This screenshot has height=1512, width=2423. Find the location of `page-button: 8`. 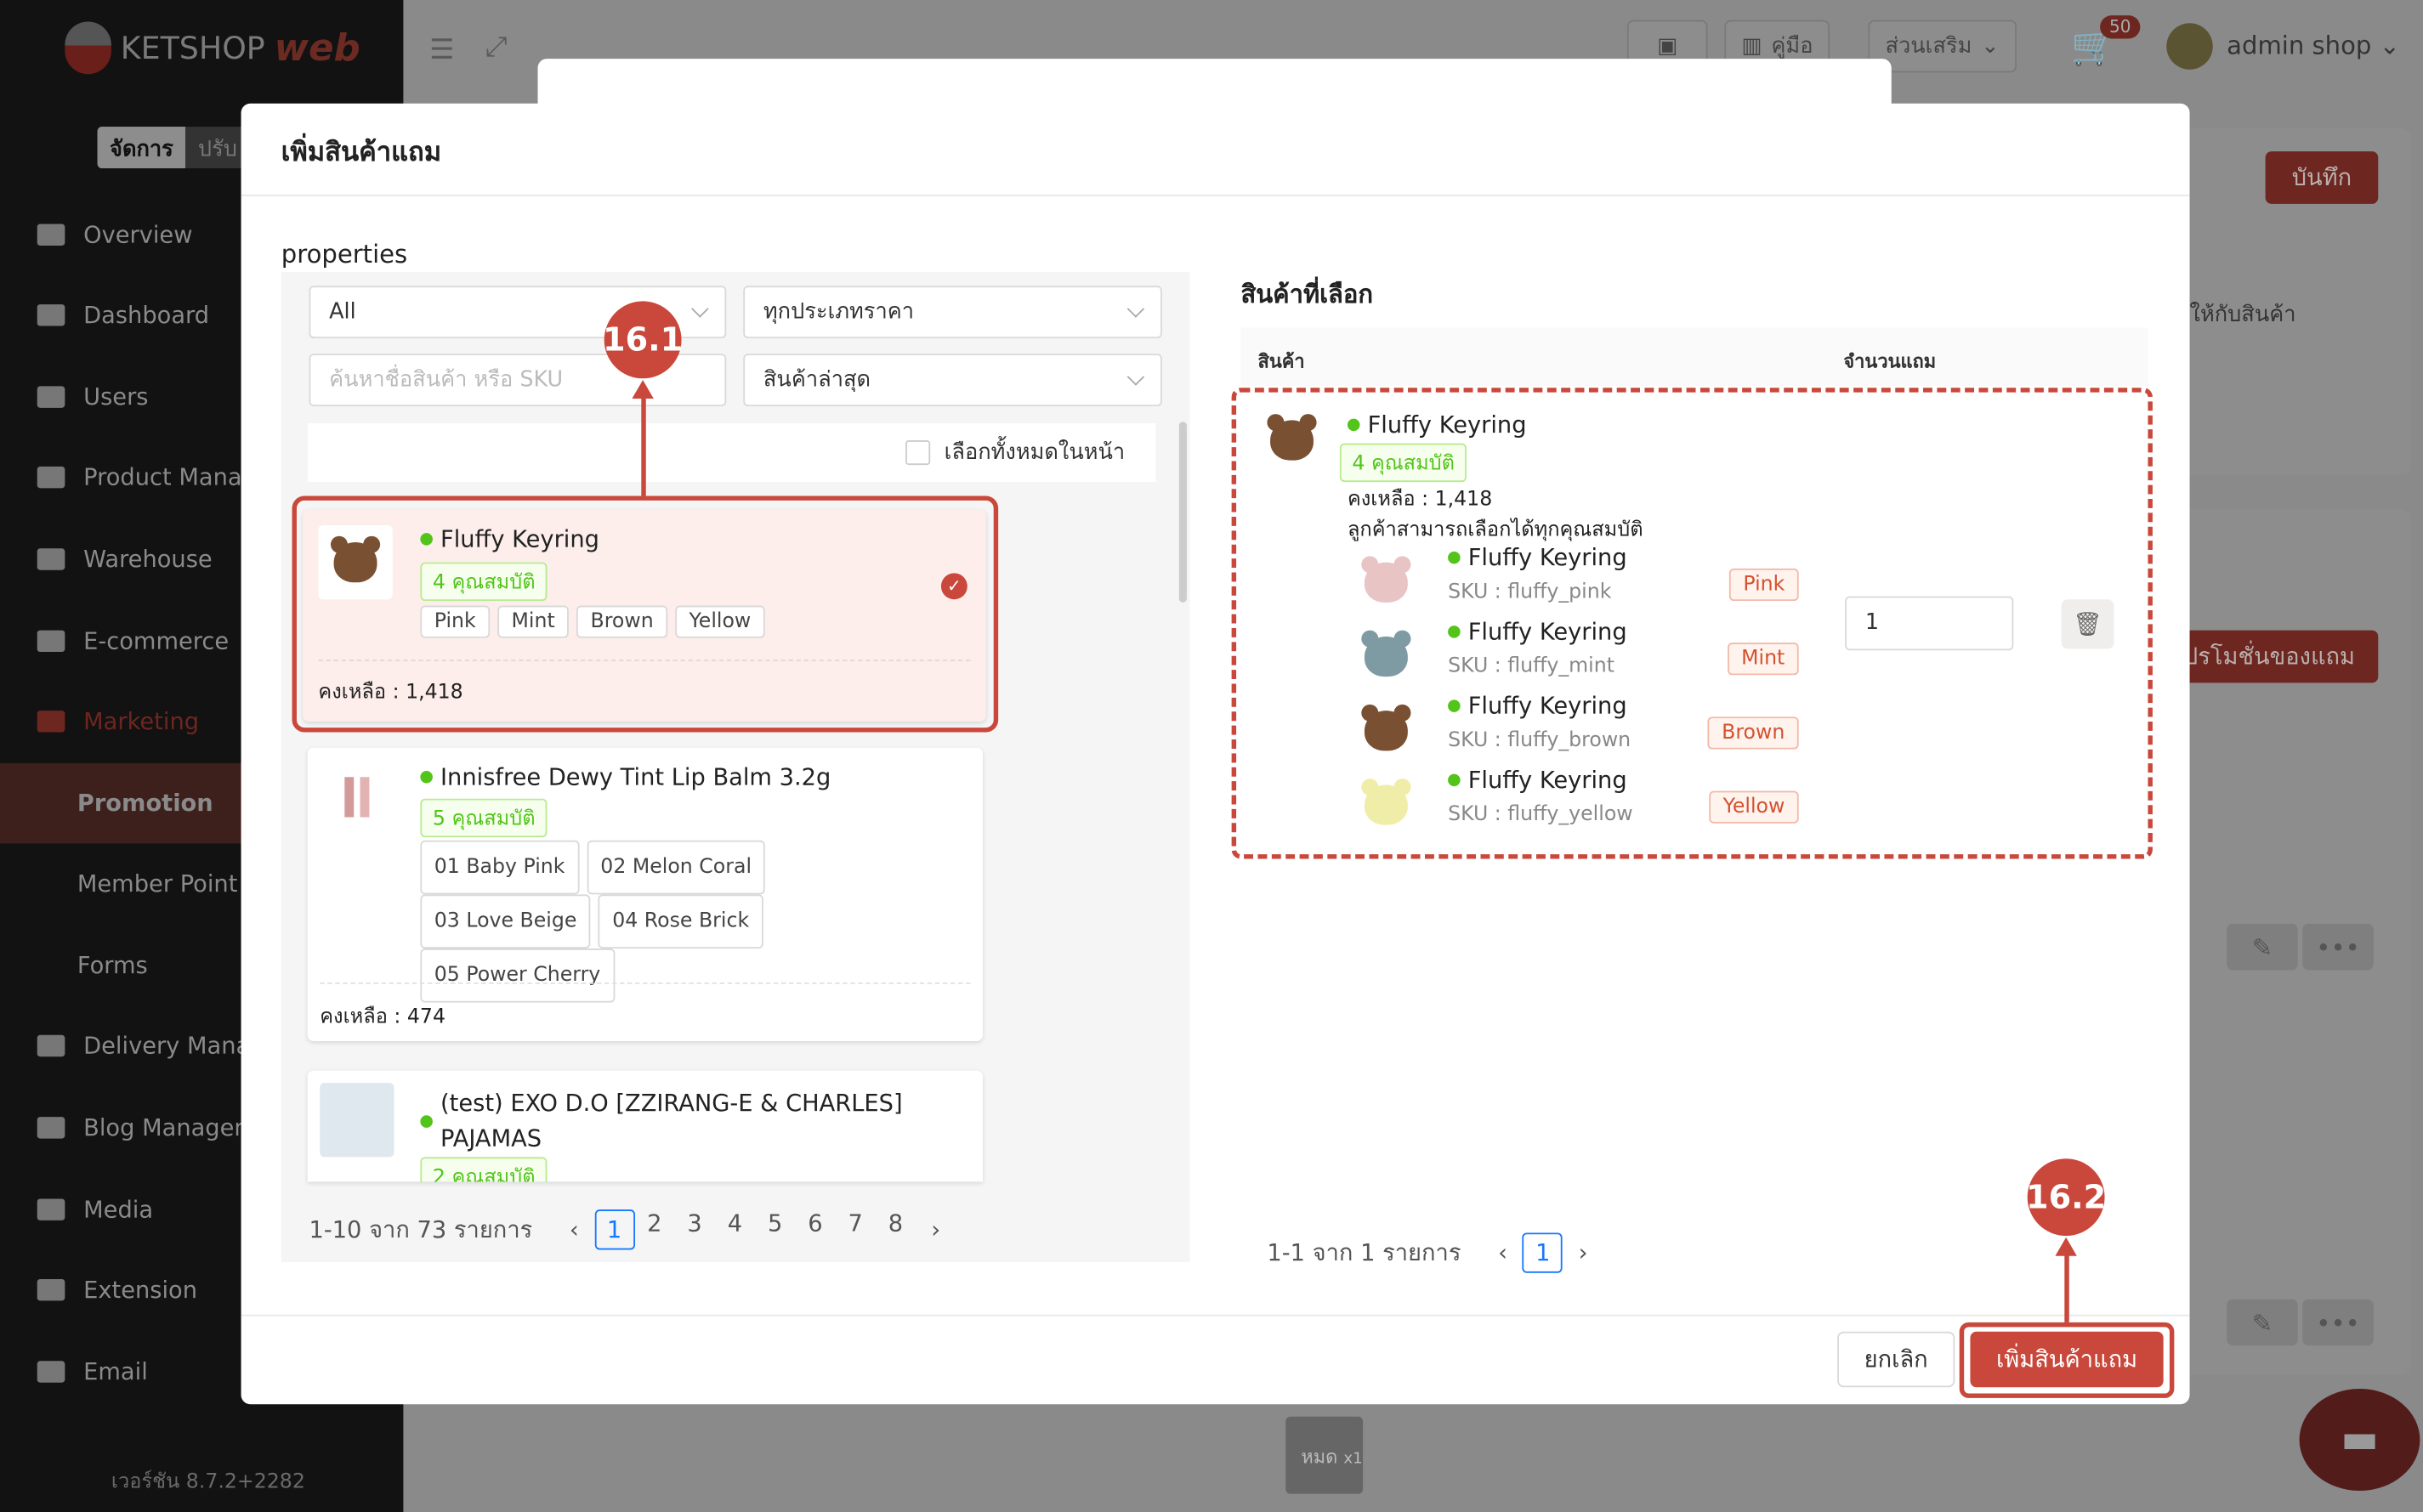

page-button: 8 is located at coordinates (896, 1223).